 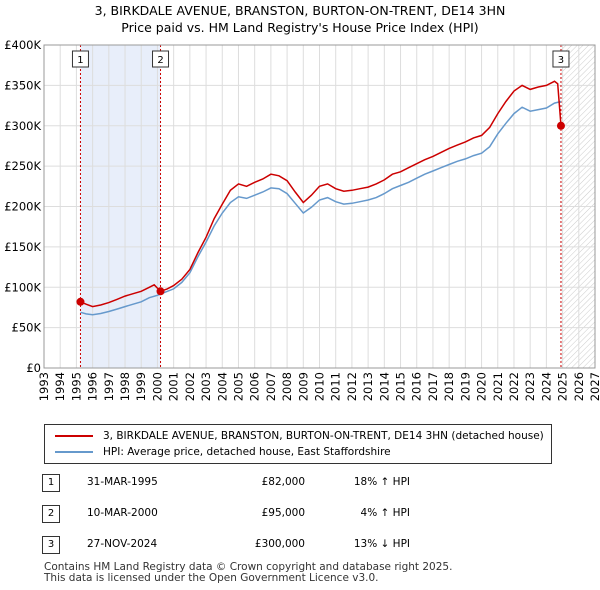 I want to click on x-tick-label: 2010, so click(x=320, y=386).